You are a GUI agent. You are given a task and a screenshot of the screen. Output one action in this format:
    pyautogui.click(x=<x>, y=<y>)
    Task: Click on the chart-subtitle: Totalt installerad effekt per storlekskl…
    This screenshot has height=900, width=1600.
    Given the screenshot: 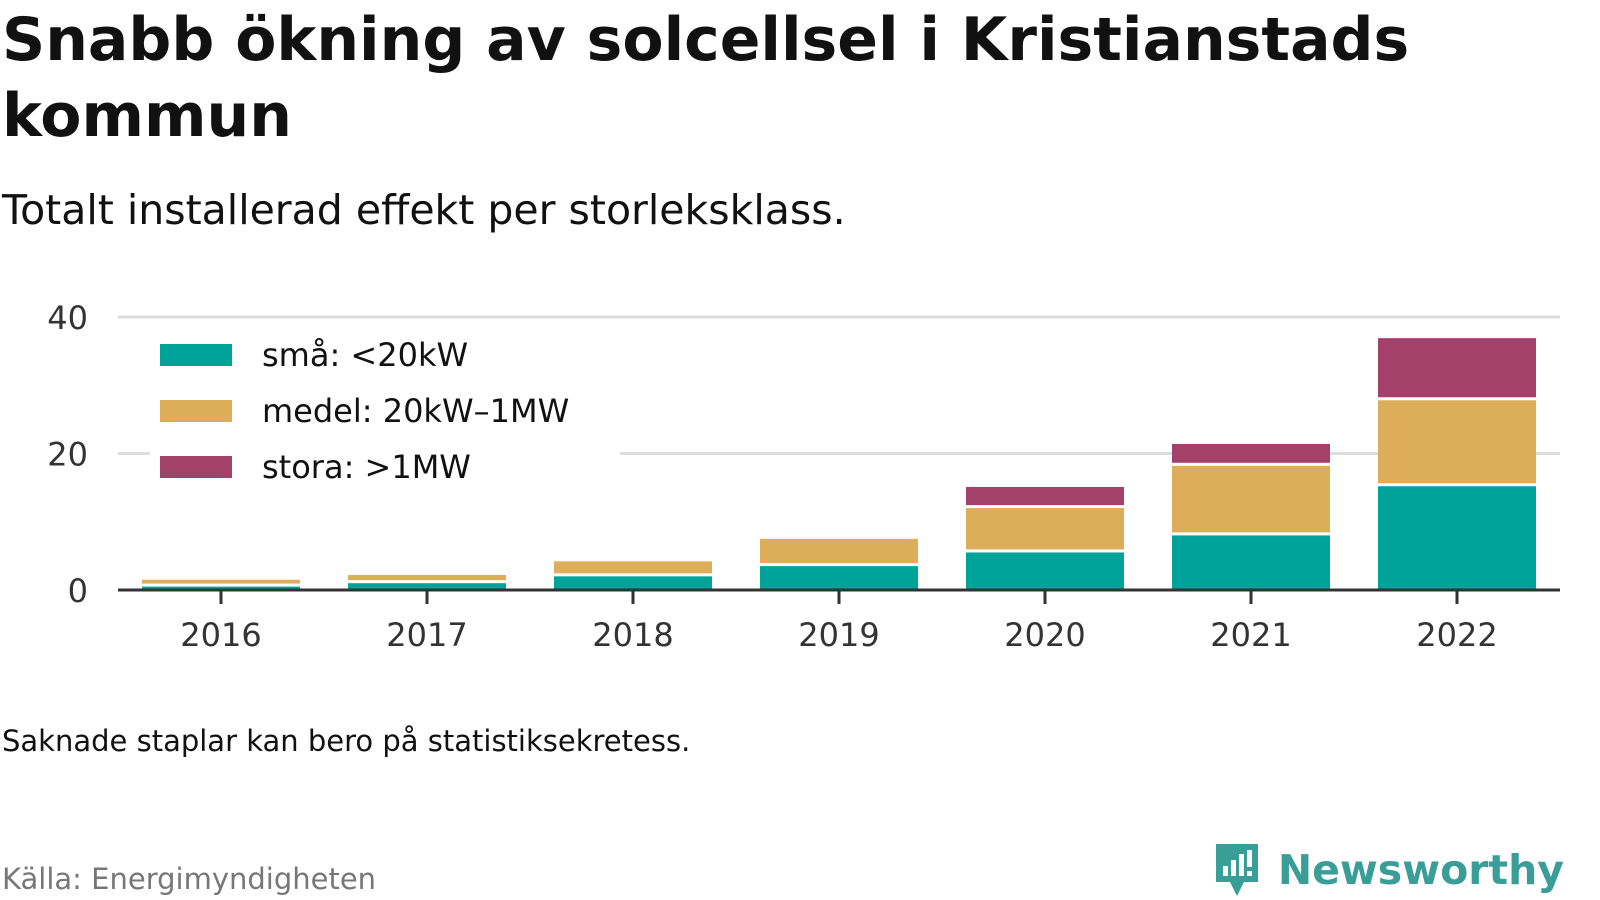 What is the action you would take?
    pyautogui.click(x=424, y=210)
    